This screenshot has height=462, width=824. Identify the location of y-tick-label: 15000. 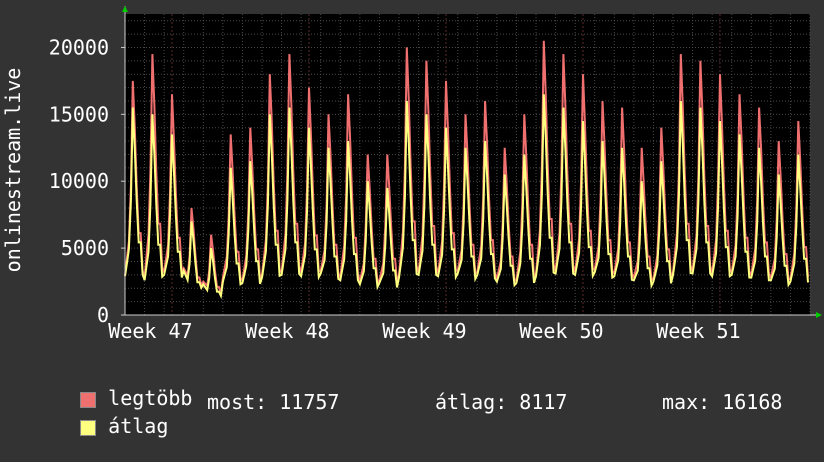
(79, 114).